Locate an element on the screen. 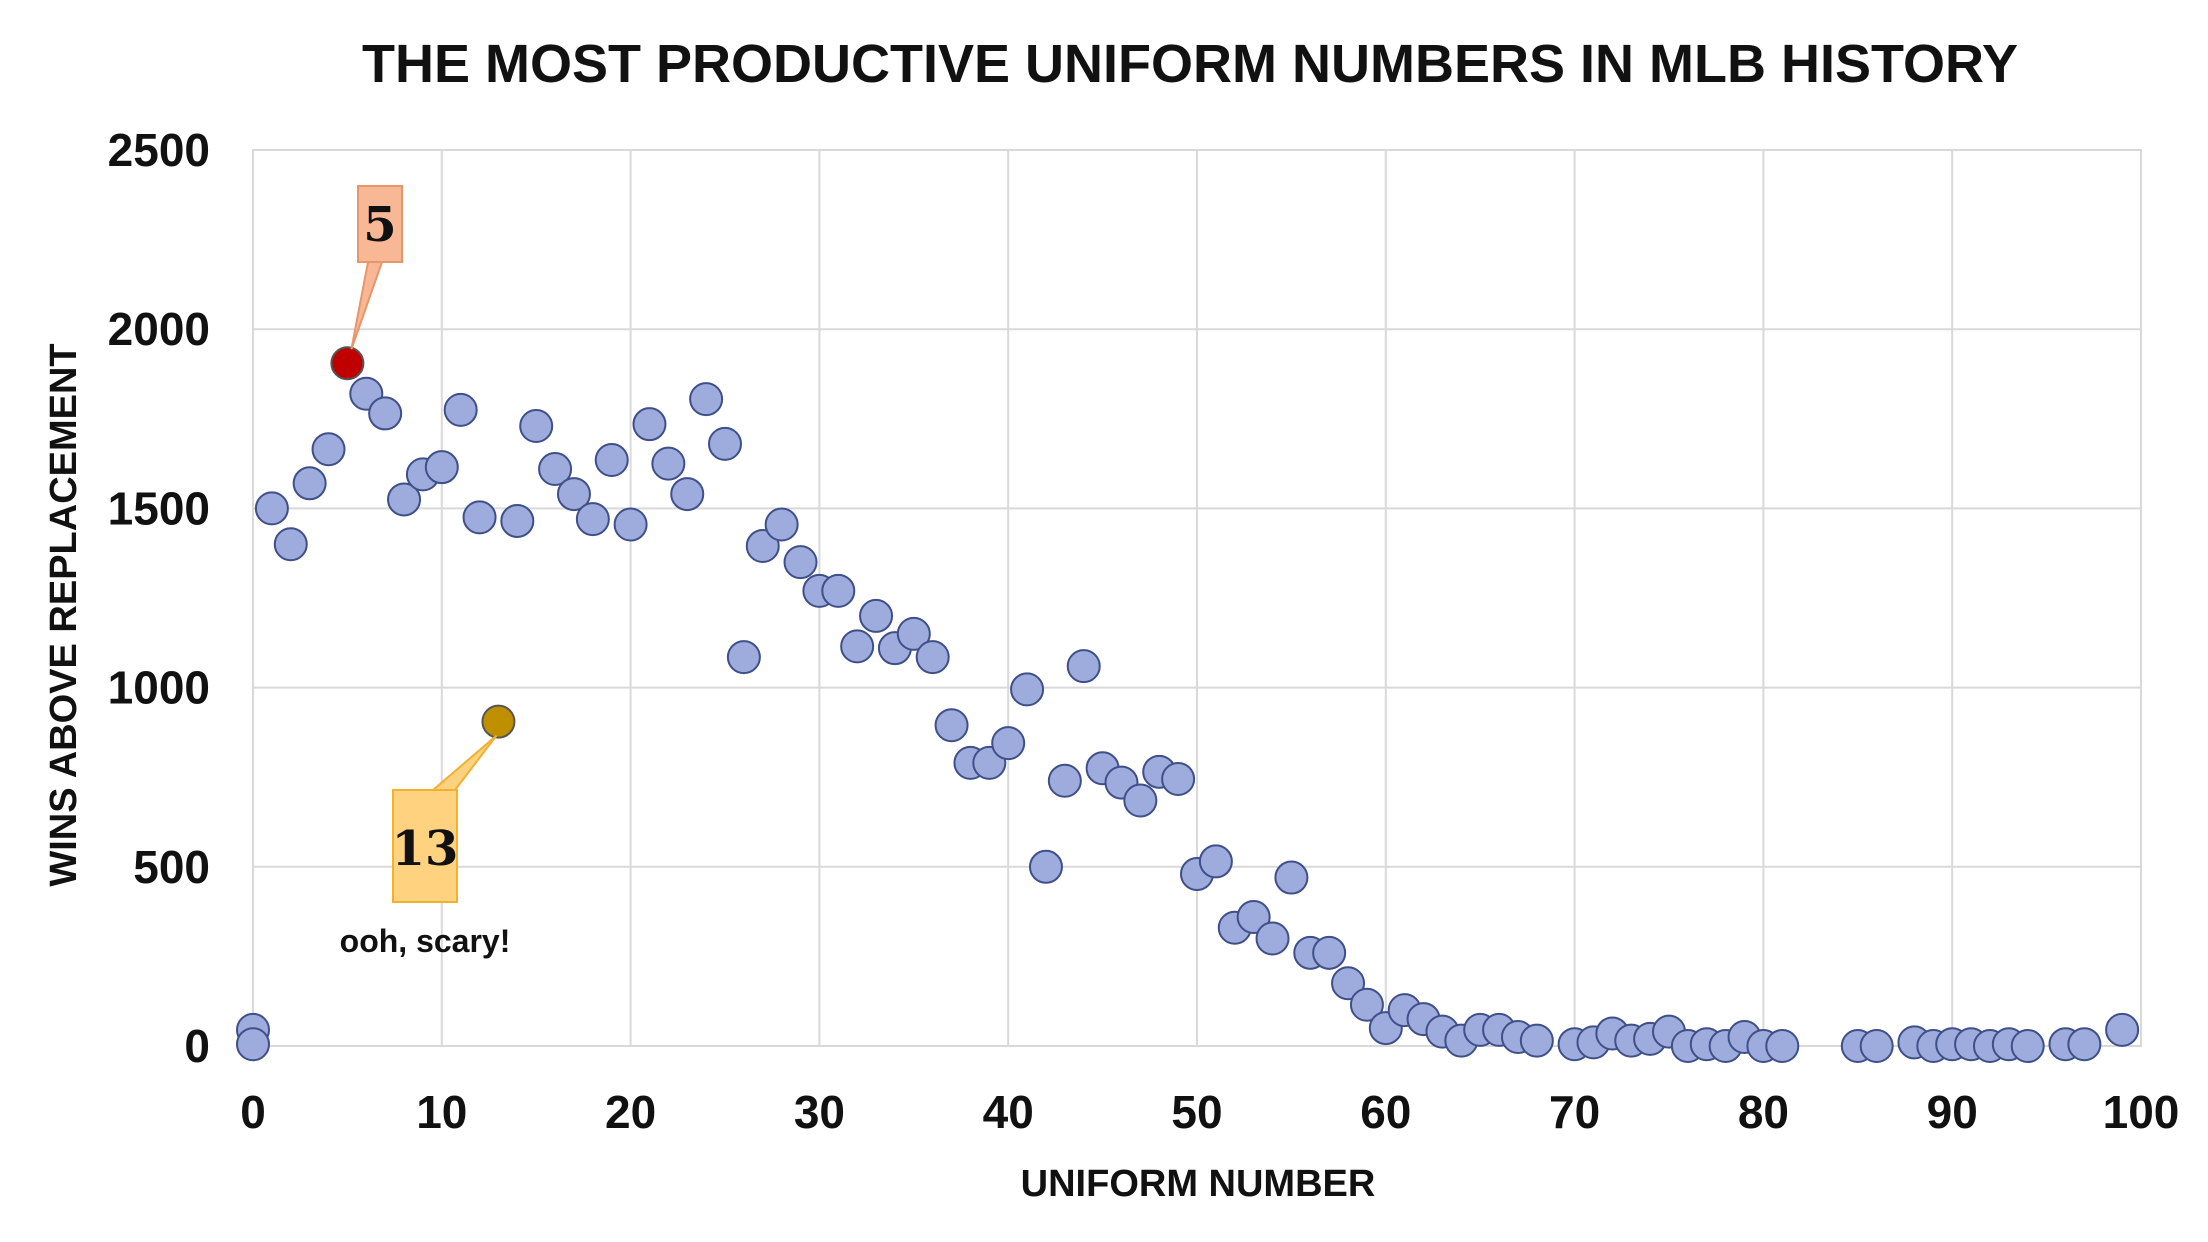 This screenshot has width=2208, height=1242. x-tick-label: 70 is located at coordinates (1574, 1112).